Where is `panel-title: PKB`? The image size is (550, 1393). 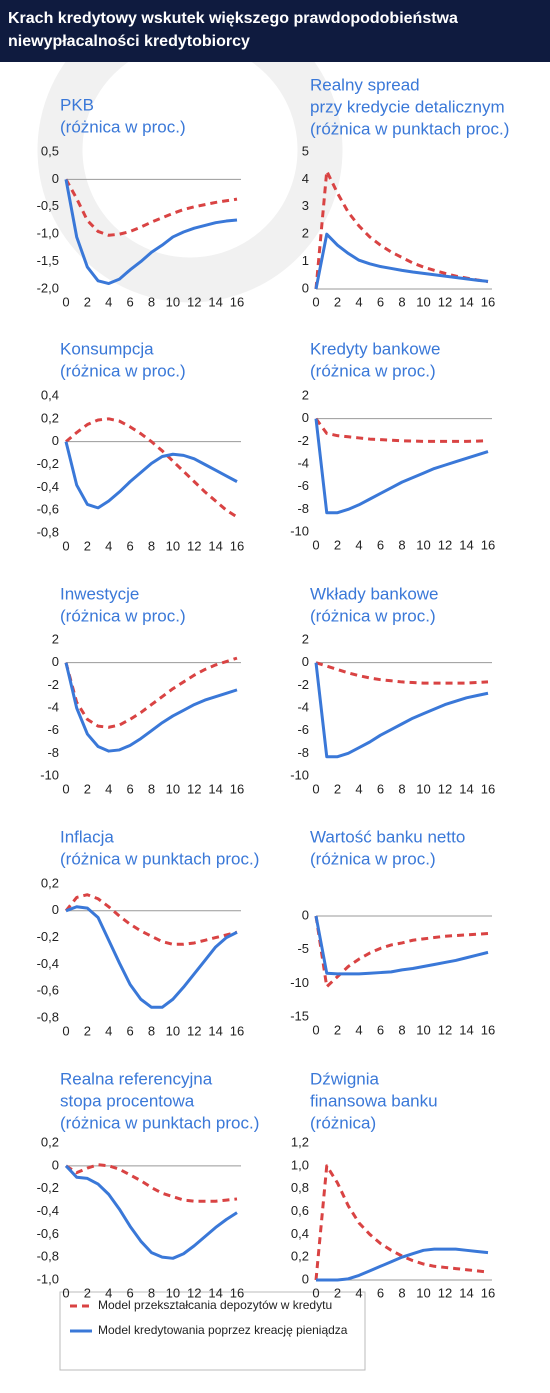
panel-title: PKB is located at coordinates (77, 104).